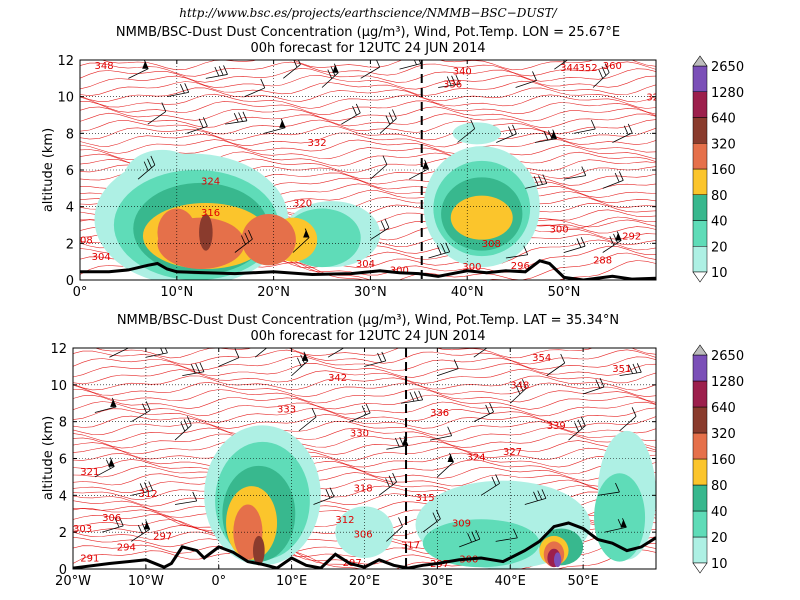 The image size is (800, 600). What do you see at coordinates (723, 408) in the screenshot?
I see `bottom-colorbar-tick-label: 640` at bounding box center [723, 408].